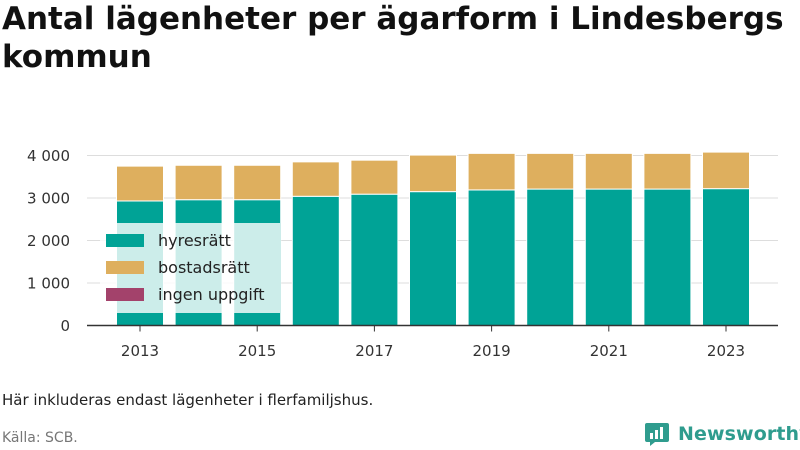 The width and height of the screenshot is (800, 450). Describe the element at coordinates (550, 257) in the screenshot. I see `bar-hyresrätt-2020` at that location.